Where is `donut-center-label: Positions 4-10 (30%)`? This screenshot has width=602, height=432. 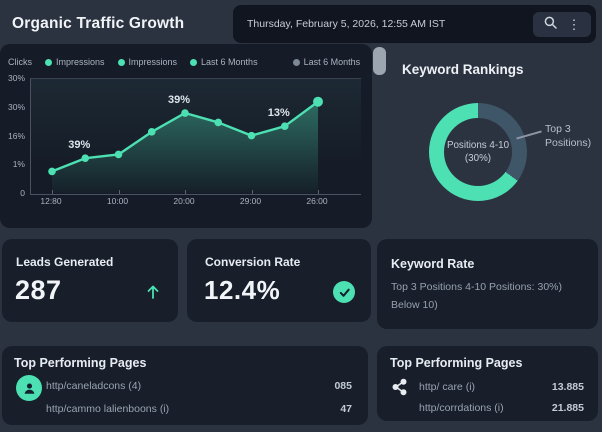 donut-center-label: Positions 4-10 (30%) is located at coordinates (478, 152).